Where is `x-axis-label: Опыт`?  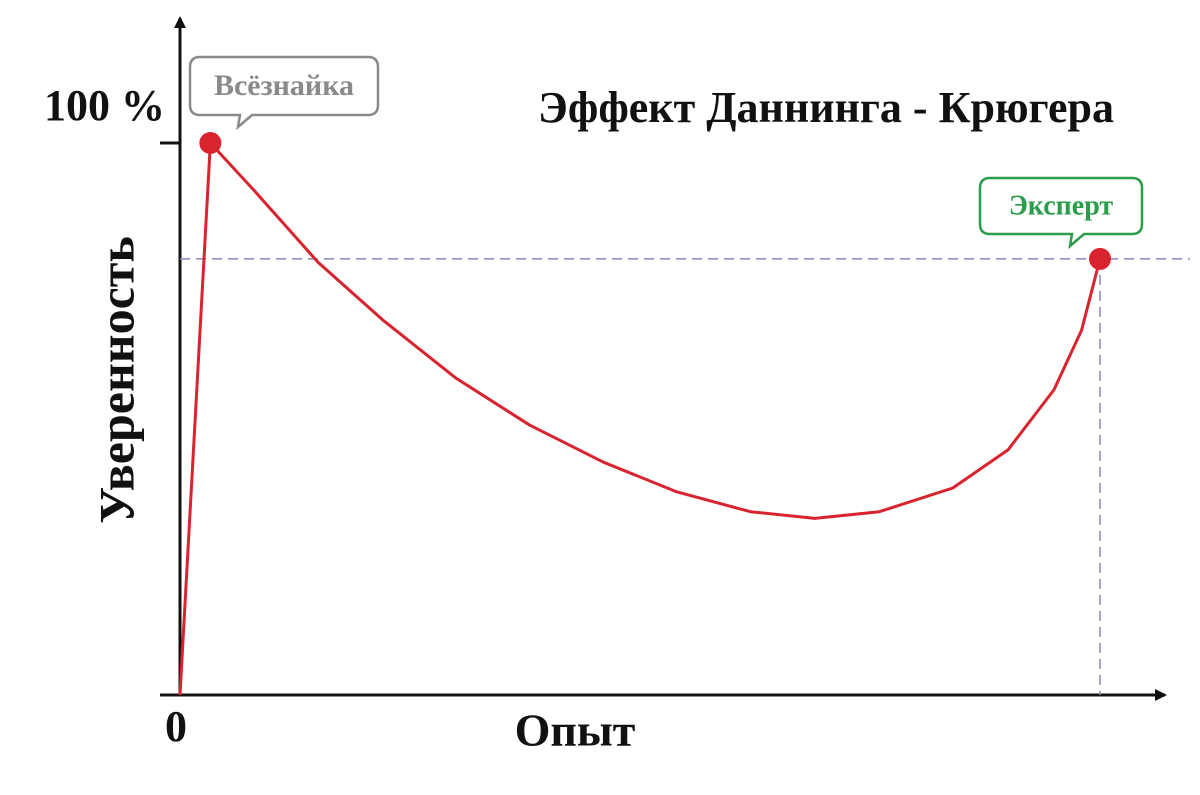 x-axis-label: Опыт is located at coordinates (575, 730).